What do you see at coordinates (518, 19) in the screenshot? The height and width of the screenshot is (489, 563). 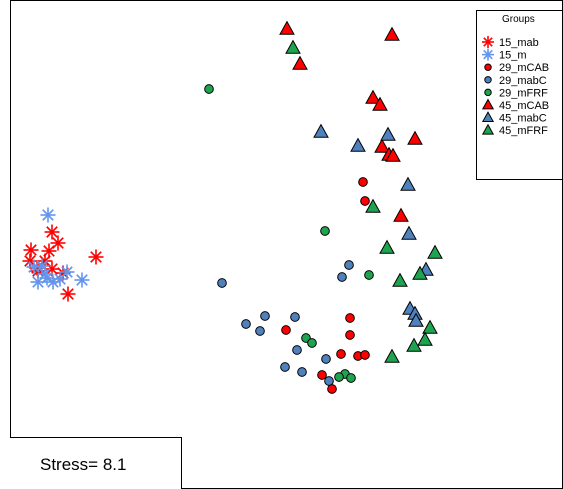 I see `legend-title: Groups` at bounding box center [518, 19].